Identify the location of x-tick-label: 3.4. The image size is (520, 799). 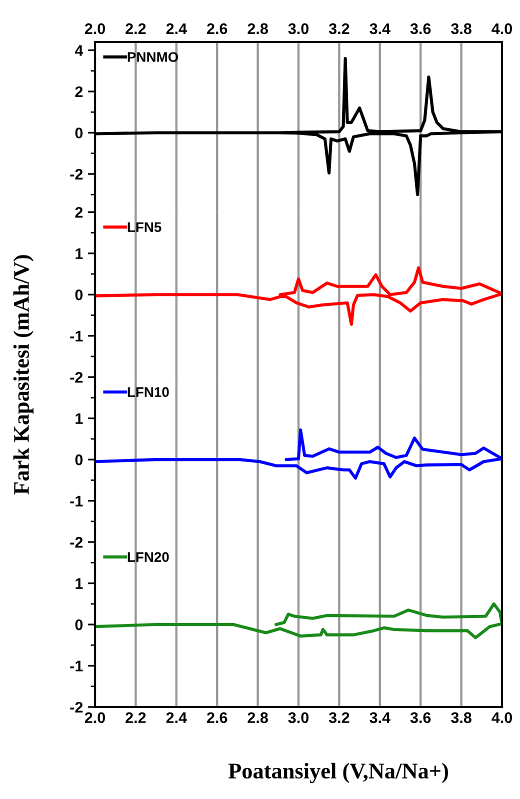
(380, 718).